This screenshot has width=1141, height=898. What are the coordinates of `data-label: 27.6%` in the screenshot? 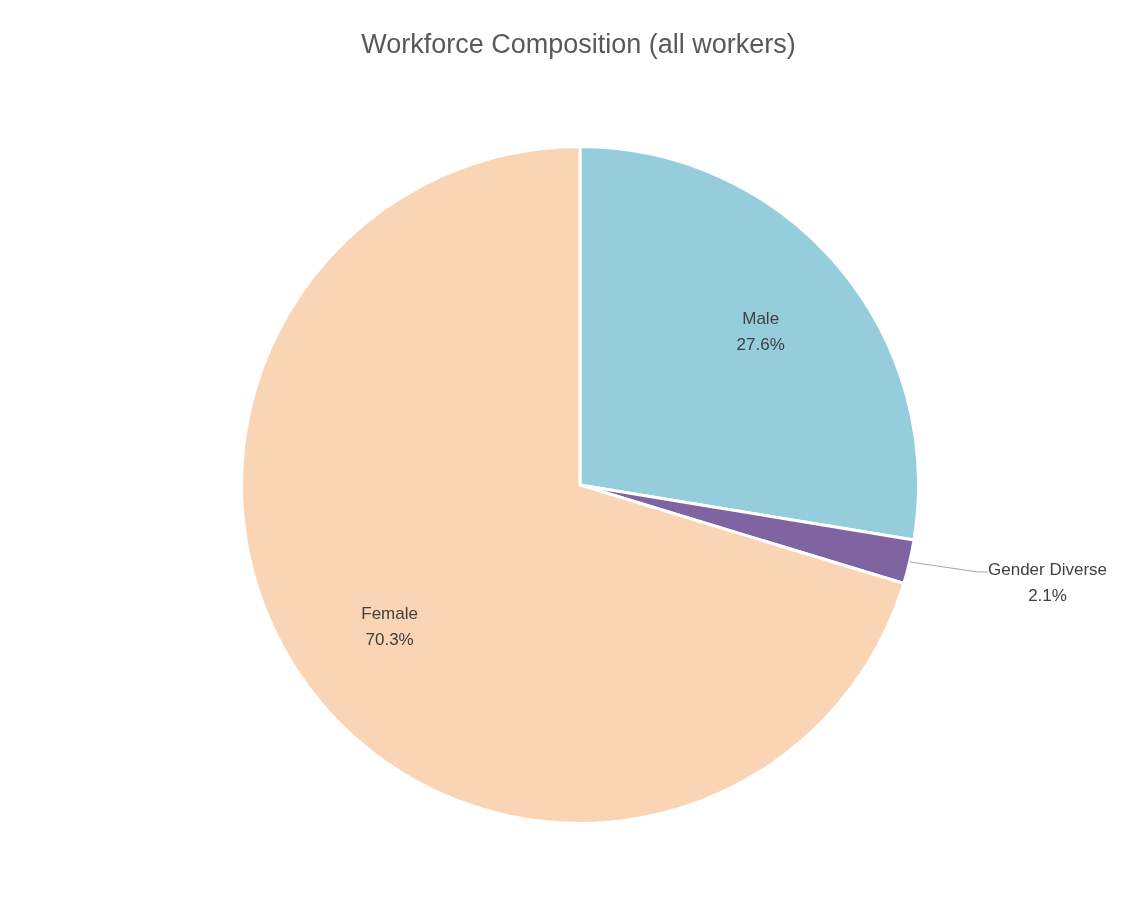 It's located at (760, 345).